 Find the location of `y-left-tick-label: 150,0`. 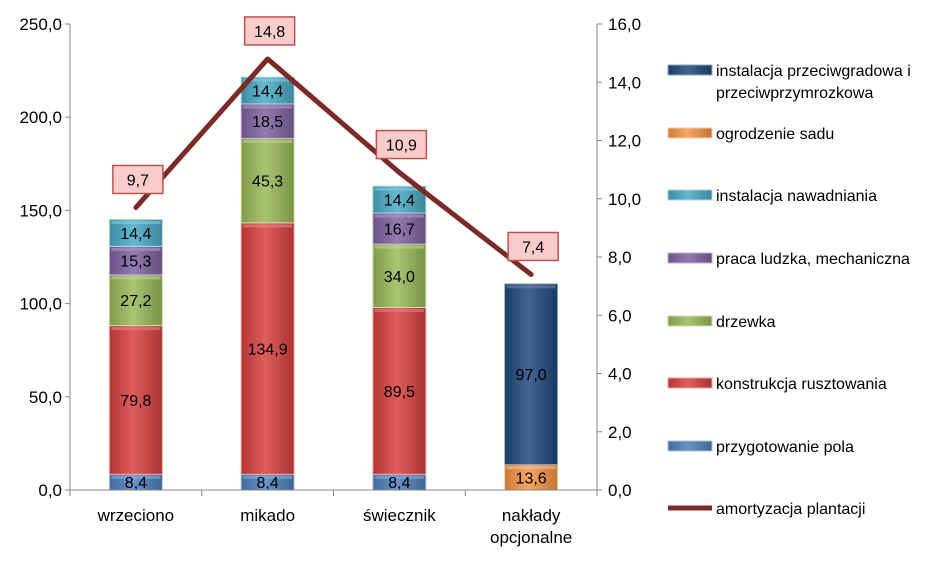

y-left-tick-label: 150,0 is located at coordinates (40, 210).